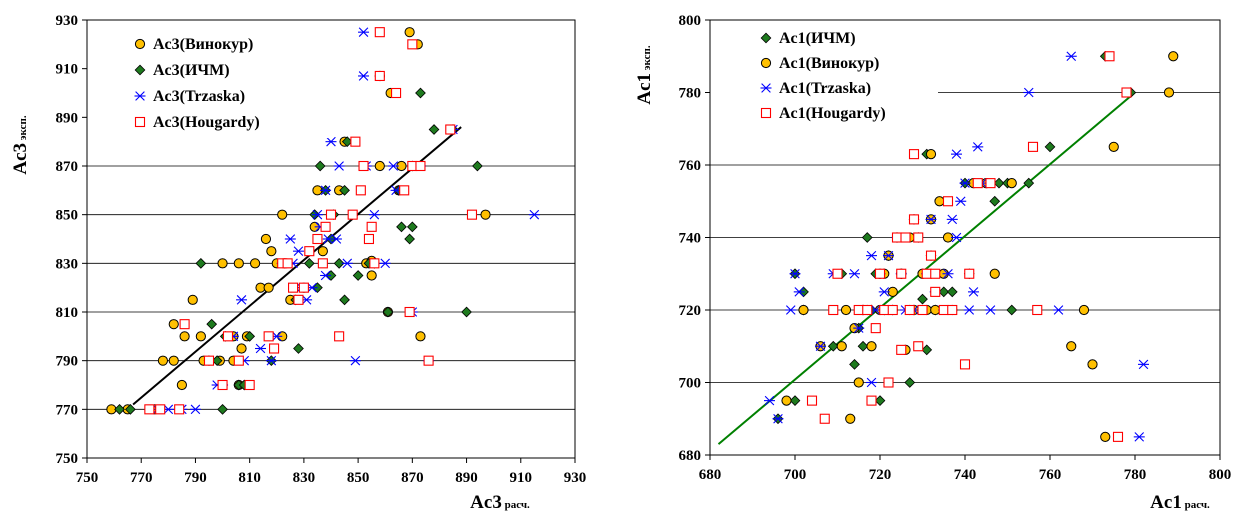 This screenshot has width=1248, height=515. Describe the element at coordinates (832, 113) in the screenshot. I see `legend-label: Ac1(Hougardy)` at that location.